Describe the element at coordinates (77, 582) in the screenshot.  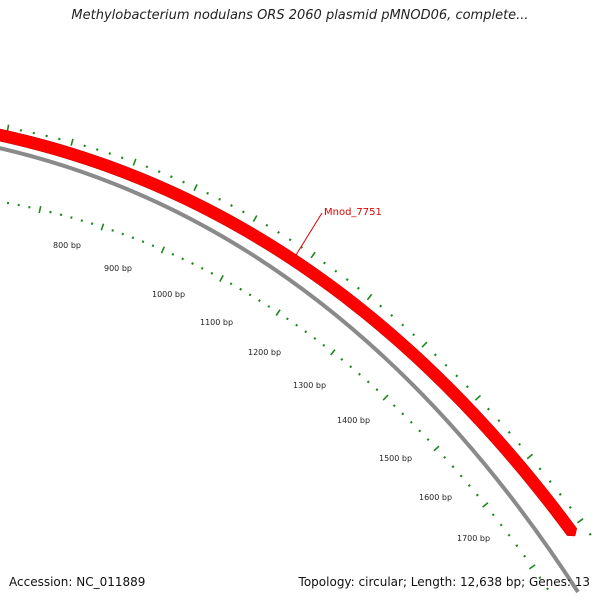
I see `accession-label: Accession: NC_011889` at that location.